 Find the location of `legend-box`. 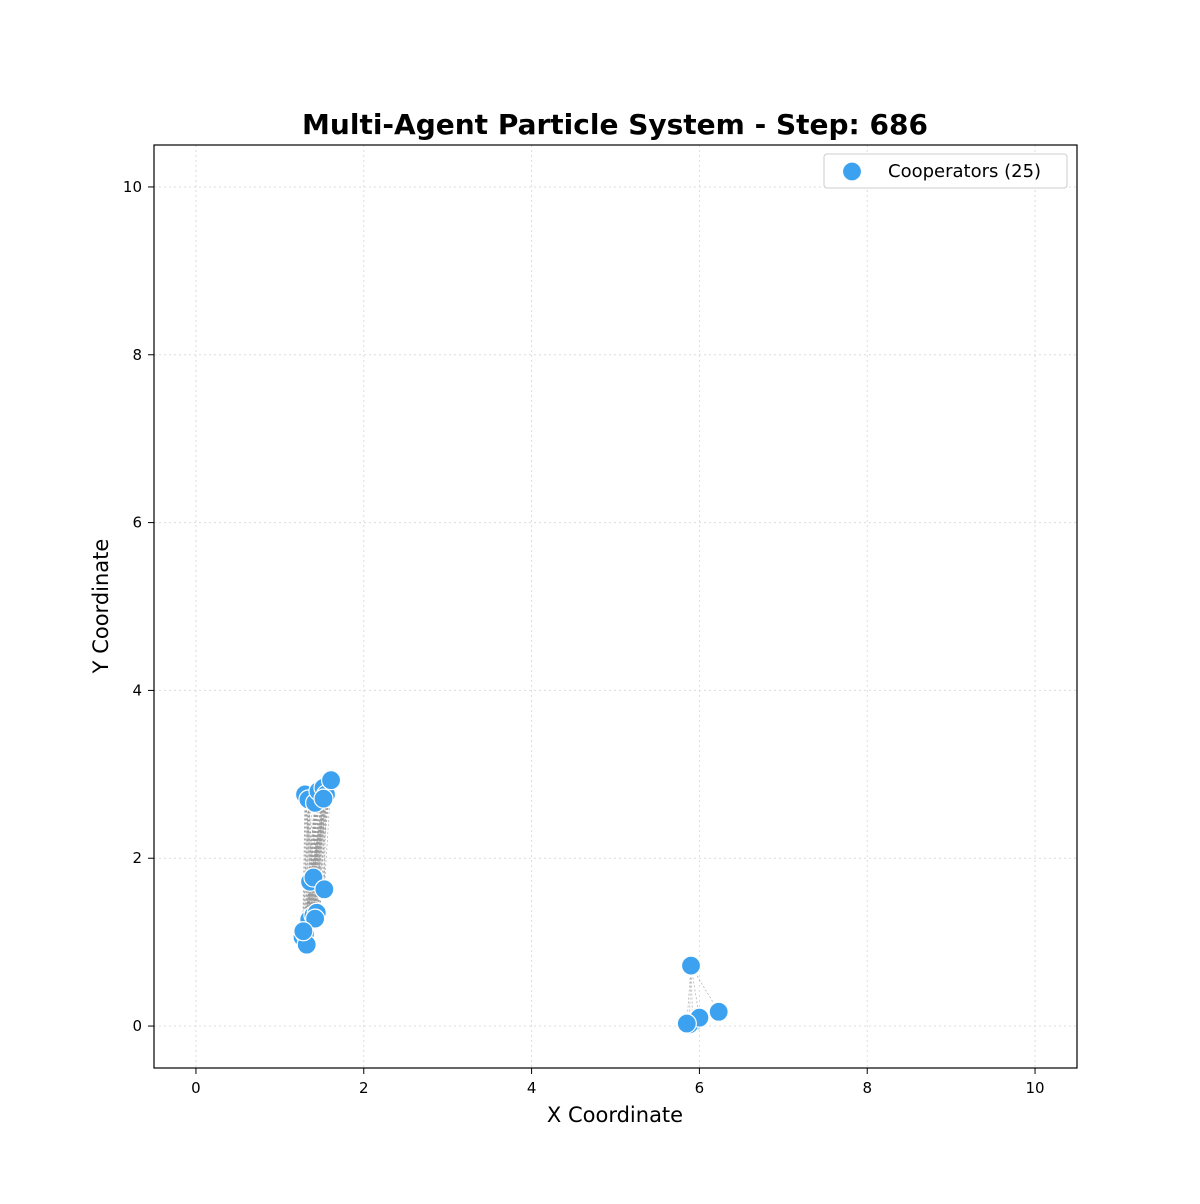

legend-box is located at coordinates (945, 171).